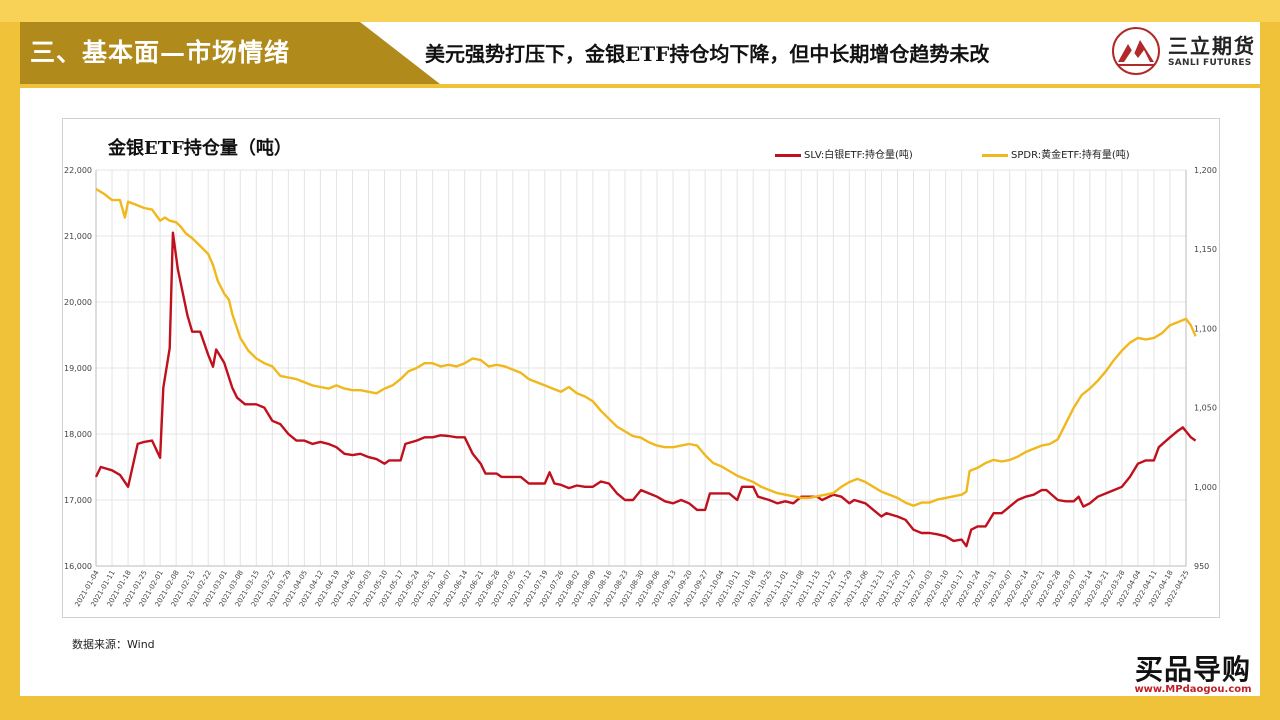 This screenshot has height=720, width=1280. I want to click on legend-label-spdr: SPDR:黄金ETF:持有量(吨), so click(1070, 155).